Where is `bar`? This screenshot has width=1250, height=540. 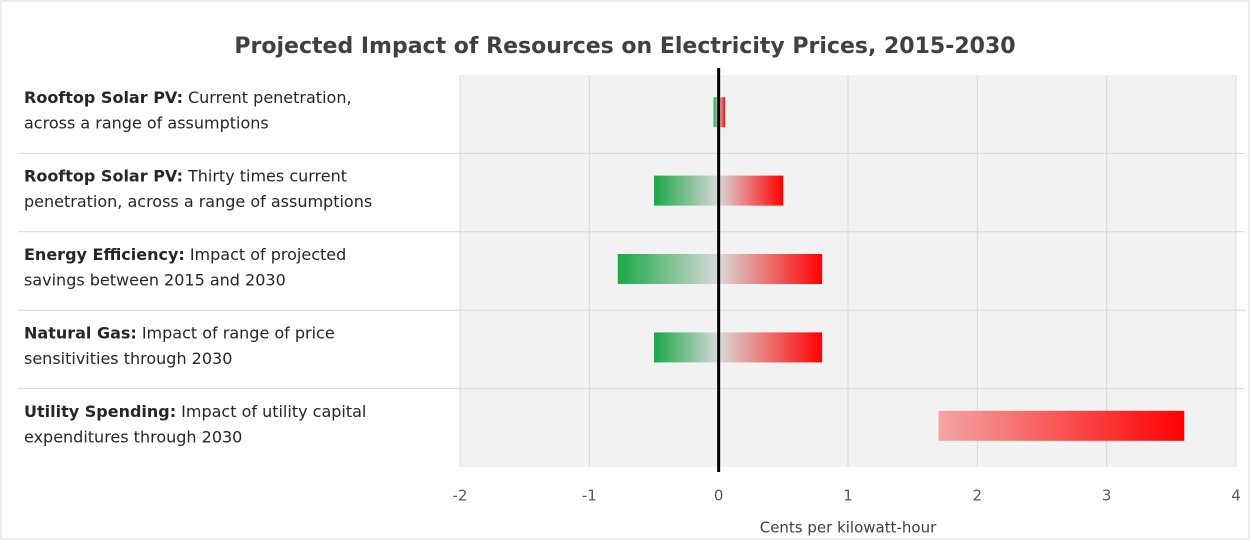
bar is located at coordinates (1061, 425).